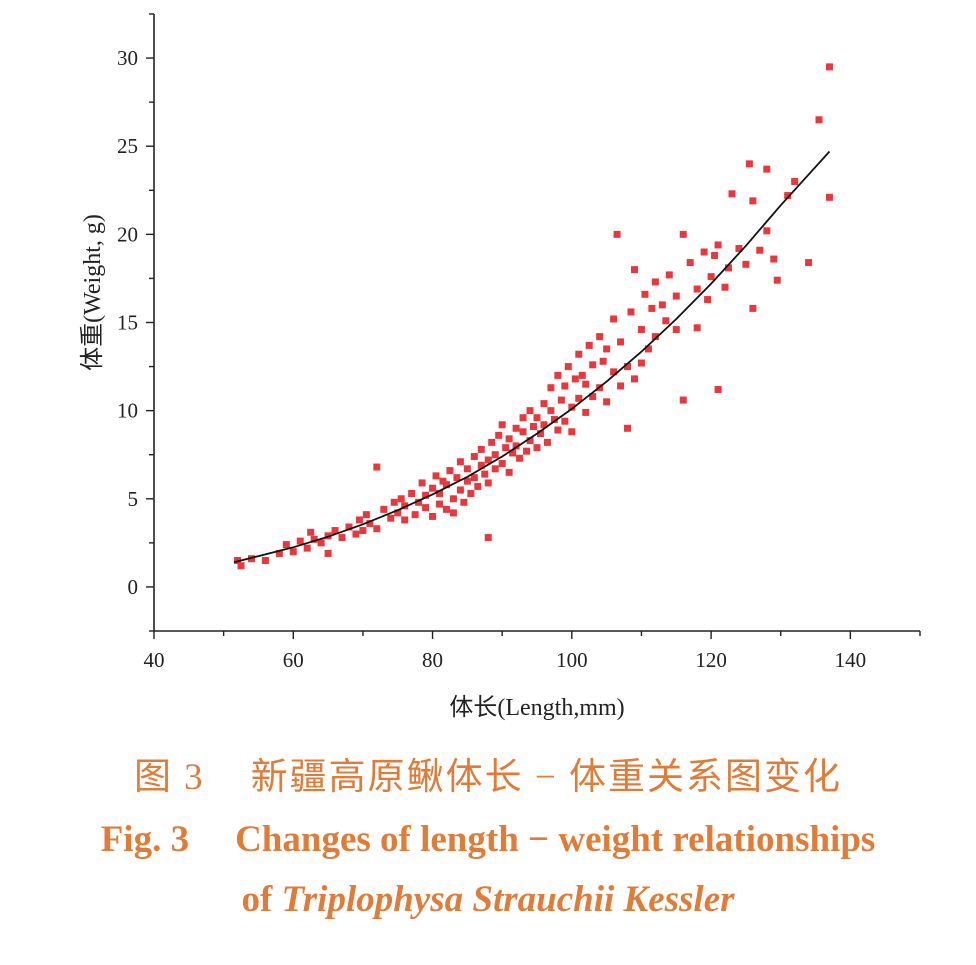 The width and height of the screenshot is (976, 965). What do you see at coordinates (508, 899) in the screenshot?
I see `caption-species-name: Triplophysa Strauchii Kessler` at bounding box center [508, 899].